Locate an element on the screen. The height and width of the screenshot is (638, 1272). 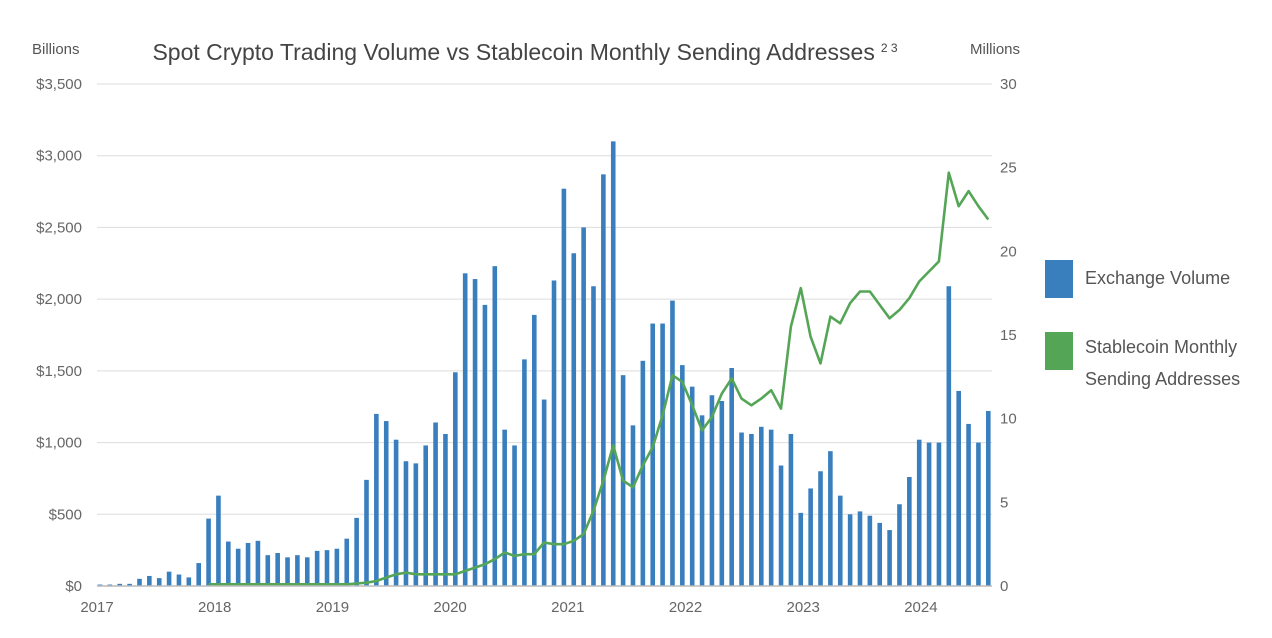
right-tick-label: 10 is located at coordinates (1008, 419).